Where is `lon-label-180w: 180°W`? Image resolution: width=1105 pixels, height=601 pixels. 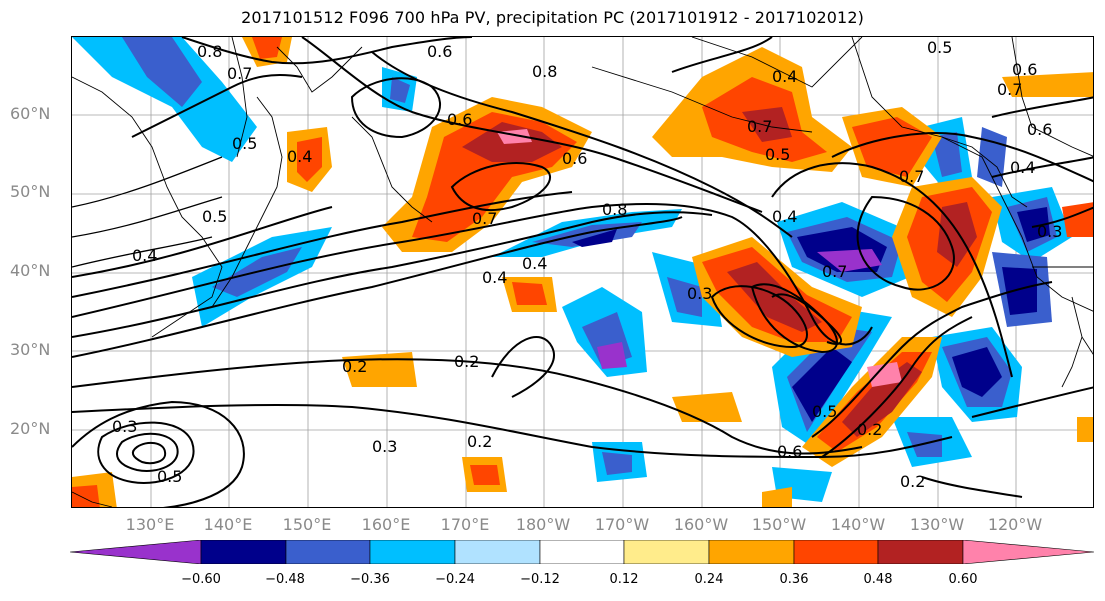
lon-label-180w: 180°W is located at coordinates (543, 524).